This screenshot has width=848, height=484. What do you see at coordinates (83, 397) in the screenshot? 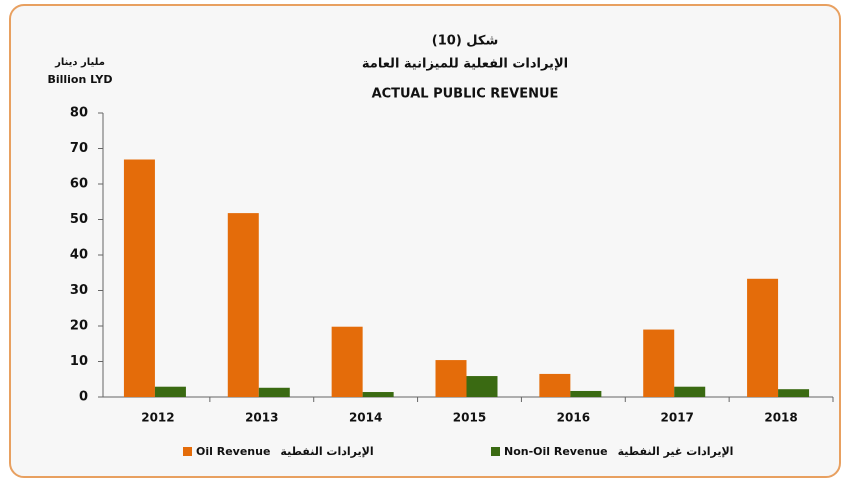
I see `y-tick-label: 0` at bounding box center [83, 397].